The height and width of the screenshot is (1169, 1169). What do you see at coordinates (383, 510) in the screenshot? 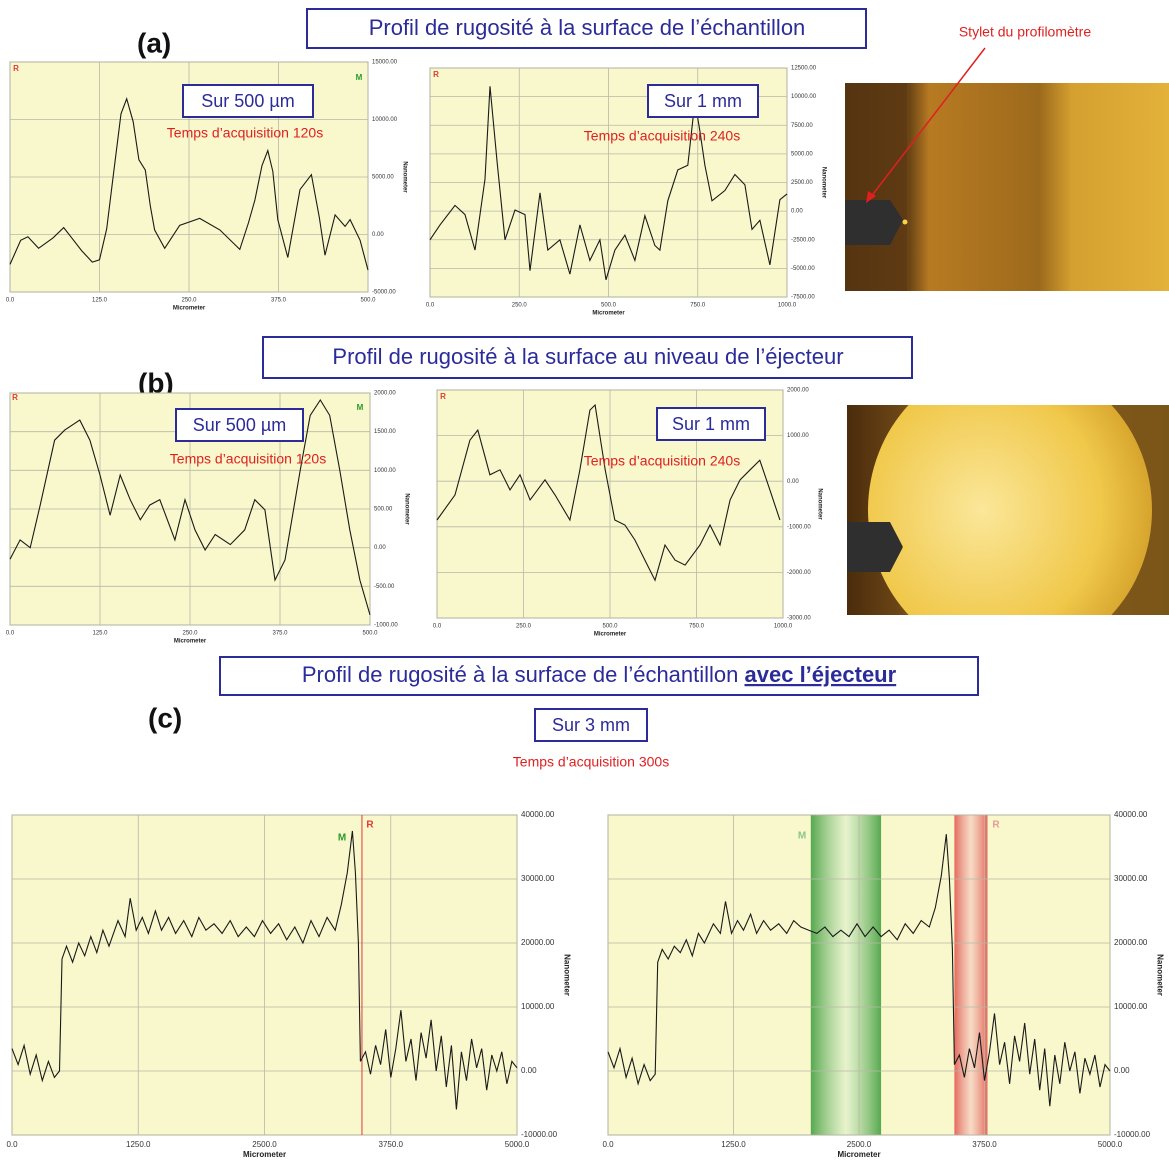
I see `y-tick-label: 500.00` at bounding box center [383, 510].